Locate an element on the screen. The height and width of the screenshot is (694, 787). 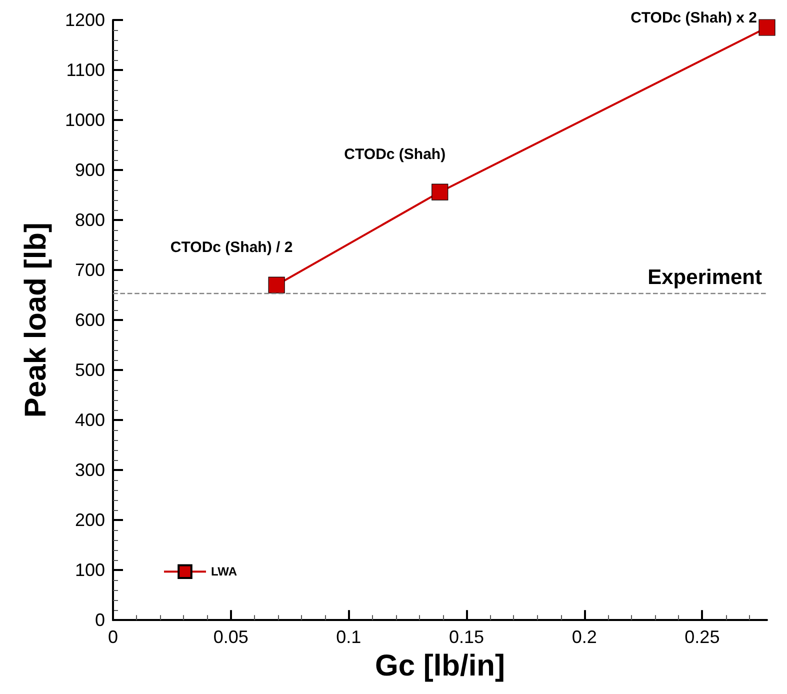
ref-line-label: Experiment is located at coordinates (705, 278).